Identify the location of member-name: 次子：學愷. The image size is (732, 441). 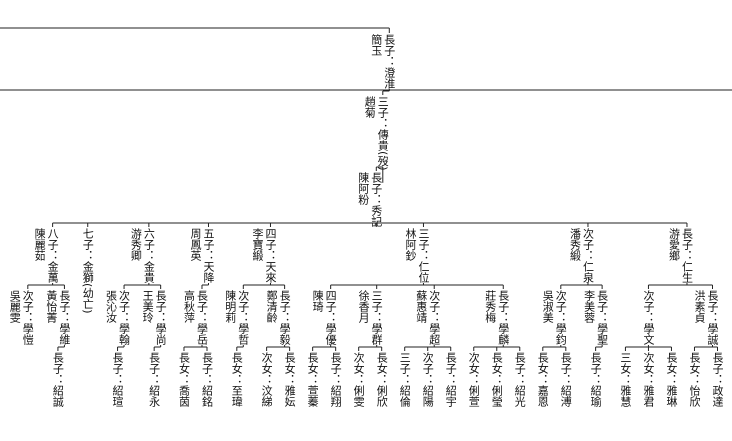
(27, 317).